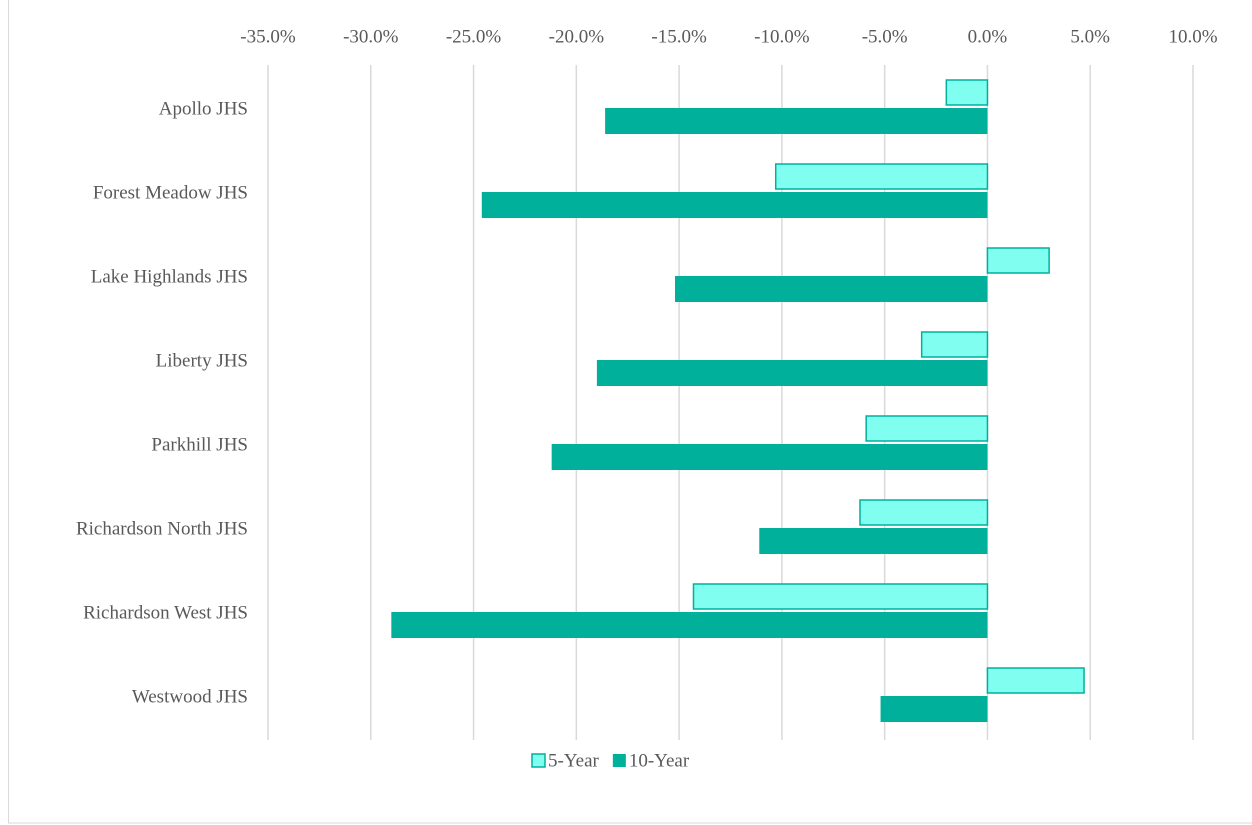  What do you see at coordinates (169, 276) in the screenshot?
I see `y-tick-label: Lake Highlands JHS` at bounding box center [169, 276].